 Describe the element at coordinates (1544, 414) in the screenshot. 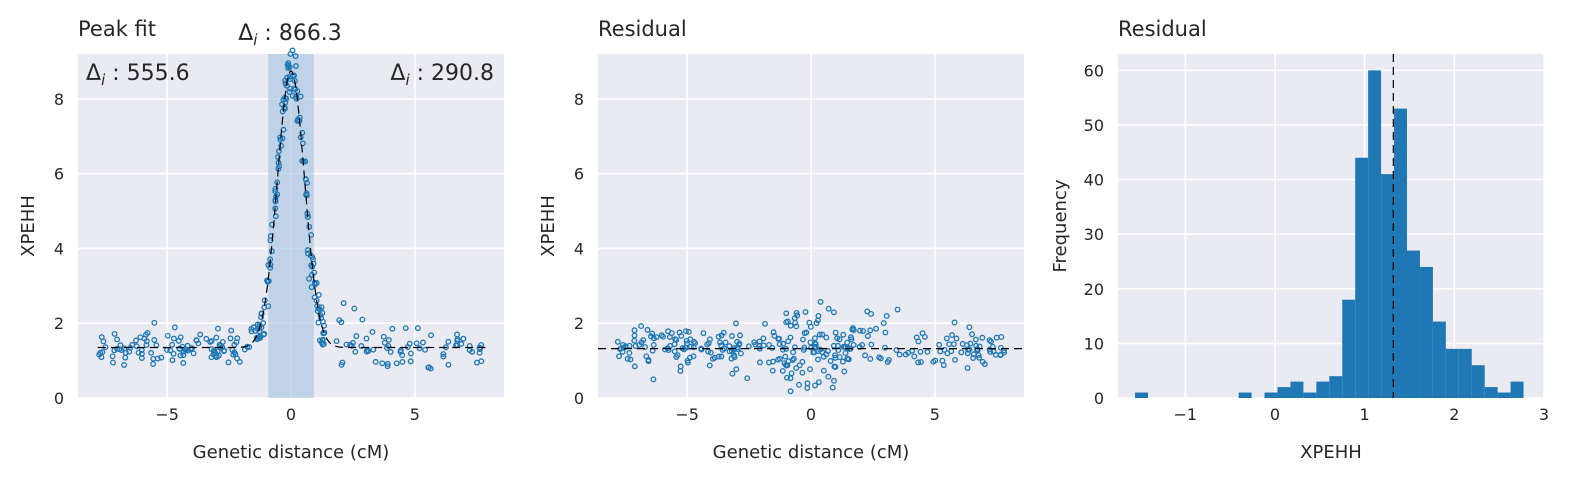

I see `x-tick-label: 3` at that location.